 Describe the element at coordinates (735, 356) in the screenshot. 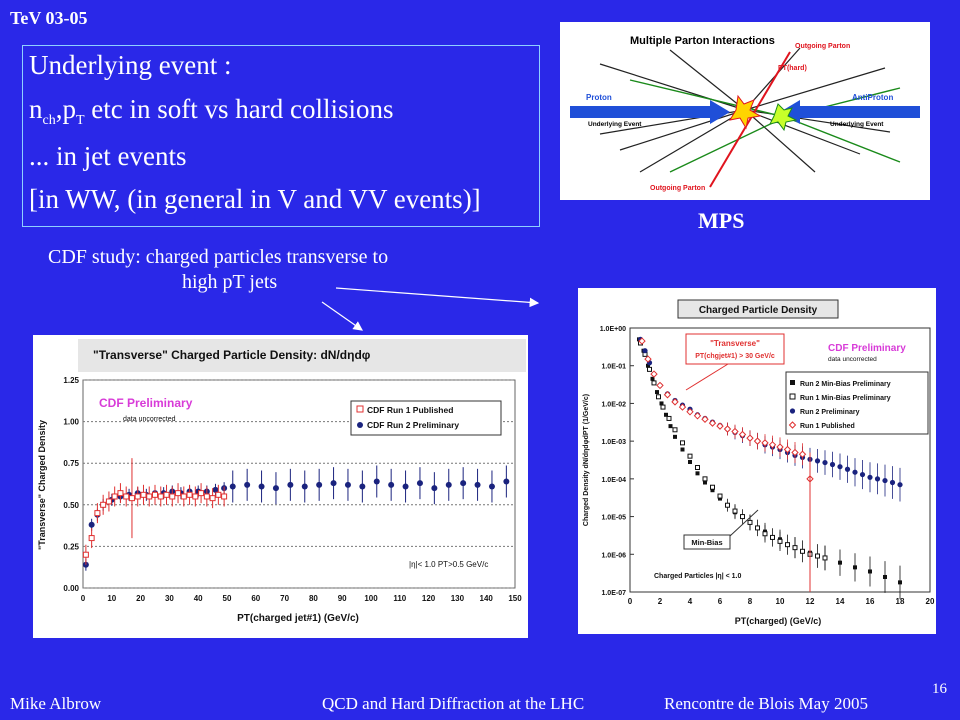

I see `right-annotation-jet-cut: PT(chgjet#1) > 30 GeV/c` at that location.